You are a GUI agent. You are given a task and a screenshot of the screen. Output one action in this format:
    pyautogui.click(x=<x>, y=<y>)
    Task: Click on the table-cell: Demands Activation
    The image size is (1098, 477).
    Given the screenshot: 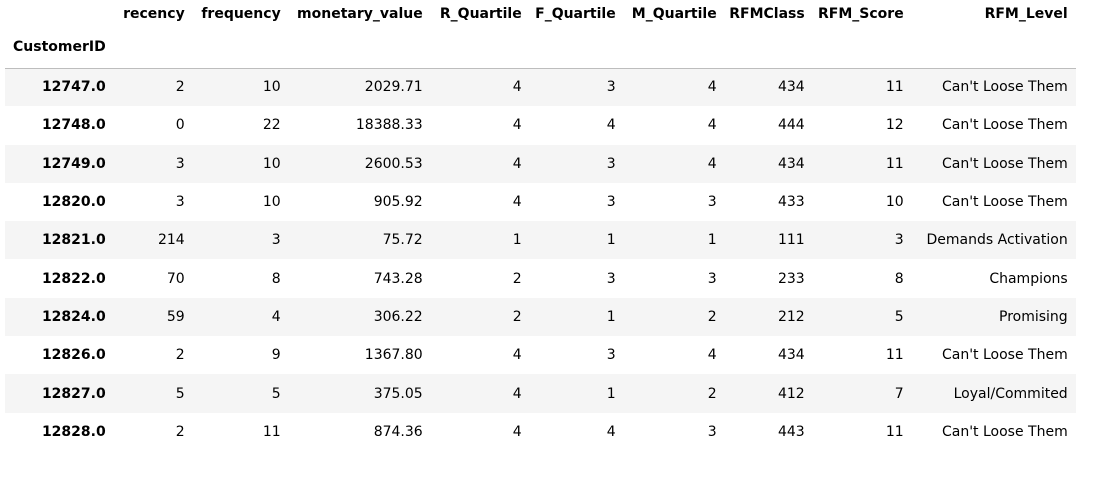 What is the action you would take?
    pyautogui.click(x=997, y=240)
    